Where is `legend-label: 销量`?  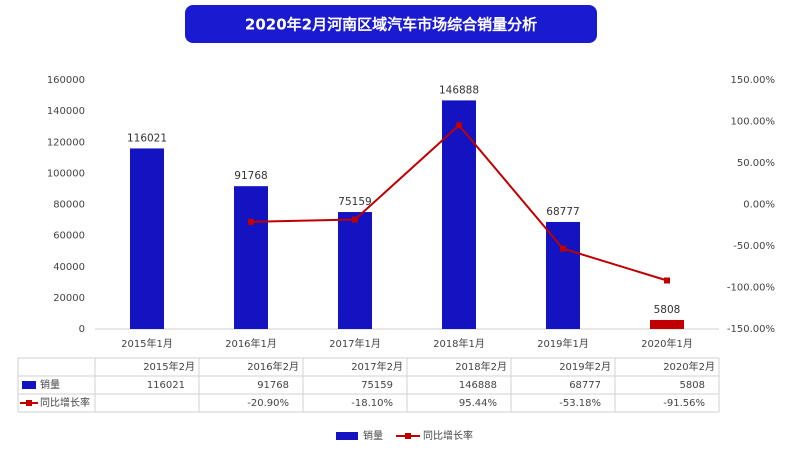
legend-label: 销量 is located at coordinates (373, 435).